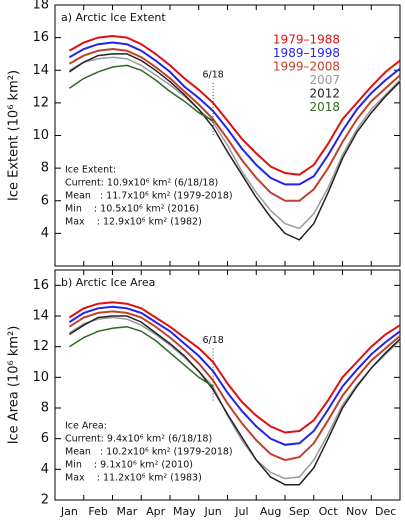  What do you see at coordinates (329, 511) in the screenshot?
I see `x-tick-label: Oct` at bounding box center [329, 511].